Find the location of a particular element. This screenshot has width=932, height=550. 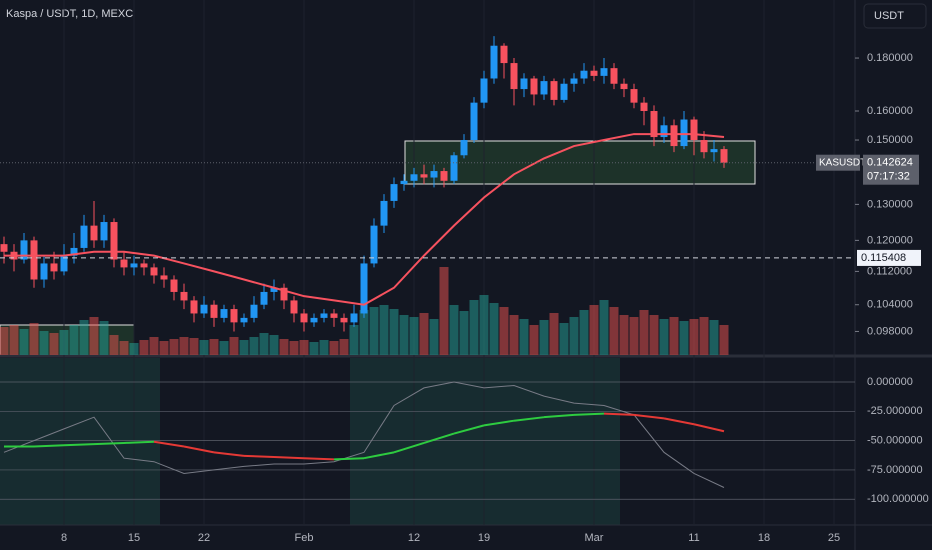

x-tick-label: Feb is located at coordinates (304, 538).